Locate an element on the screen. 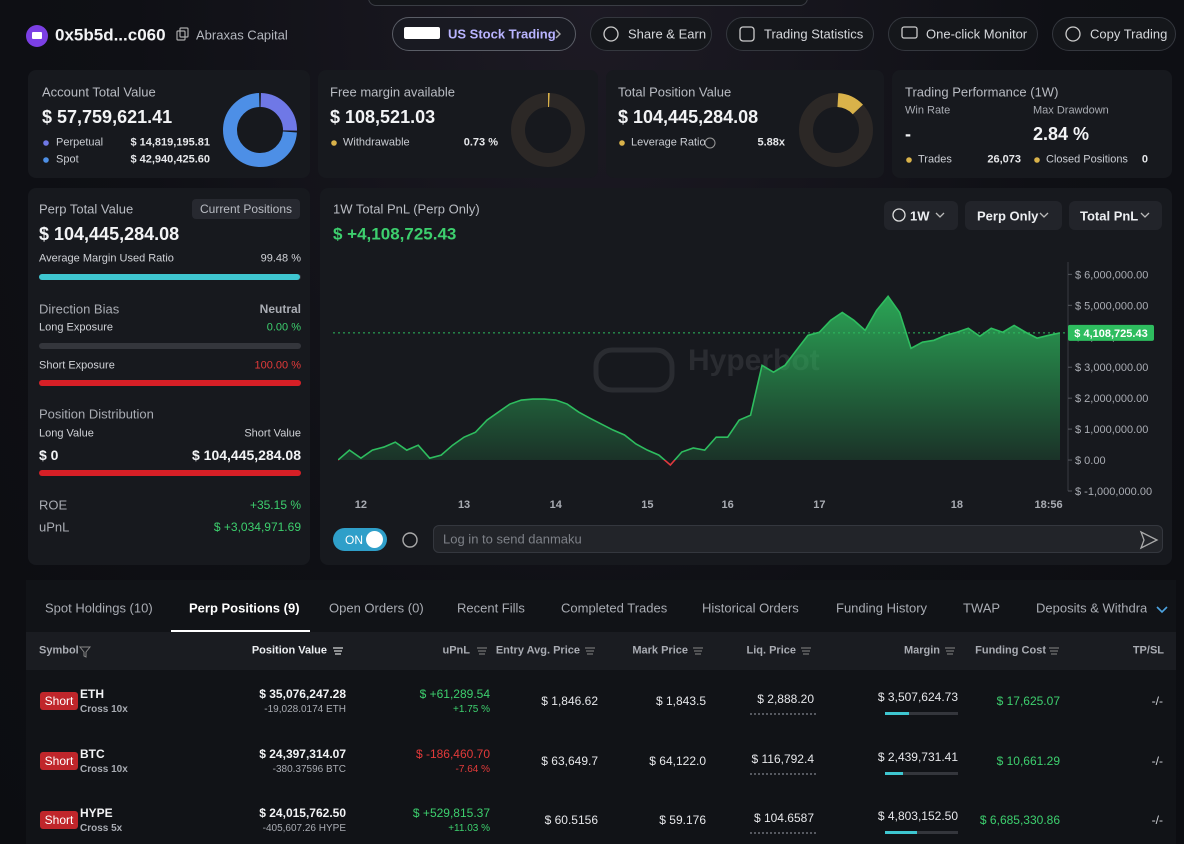  tab: Spot Holdings (10) is located at coordinates (99, 608).